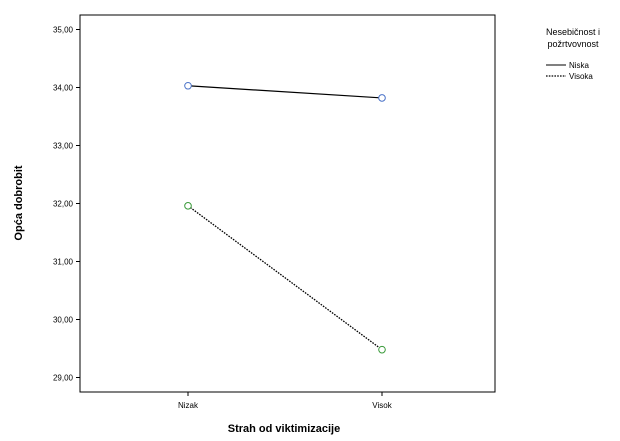 This screenshot has width=620, height=441. I want to click on legend-entry-visoka: Visoka, so click(581, 76).